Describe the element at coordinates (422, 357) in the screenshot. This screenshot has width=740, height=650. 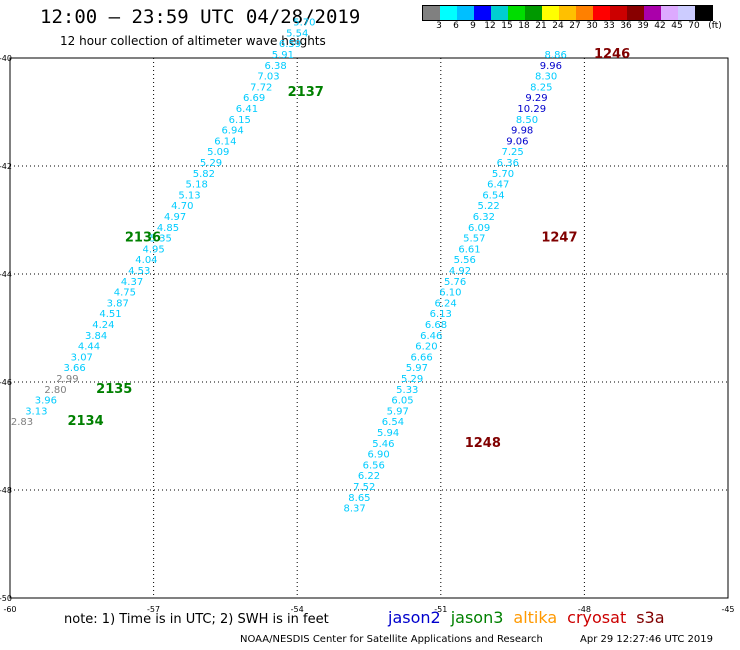
I see `wave-height-point: 6.66` at that location.